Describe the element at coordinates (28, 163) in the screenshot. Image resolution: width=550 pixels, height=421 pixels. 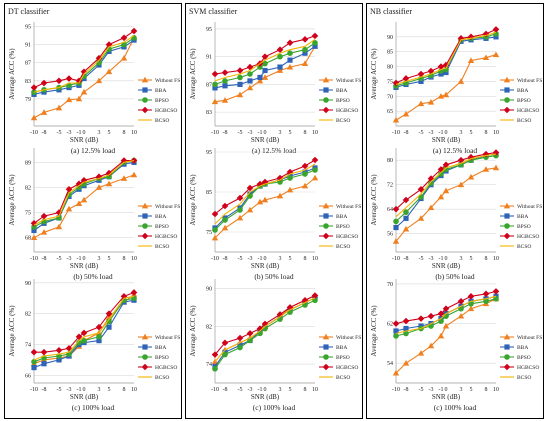
I see `y-tick-label: 89` at that location.